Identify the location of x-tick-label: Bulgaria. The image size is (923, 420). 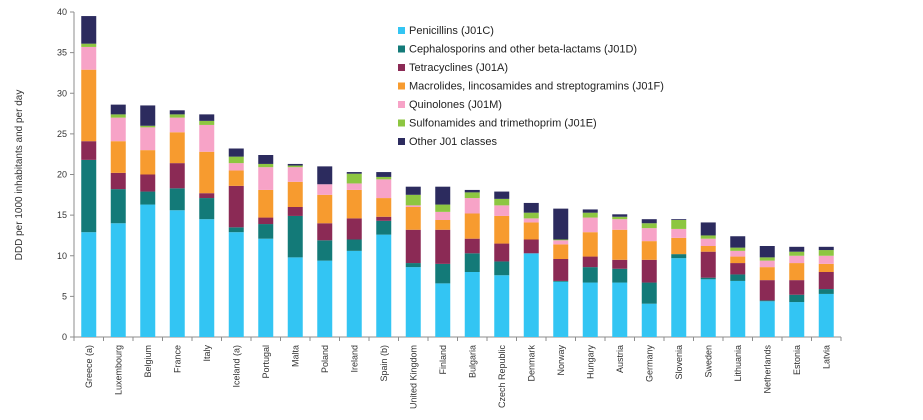
(472, 361).